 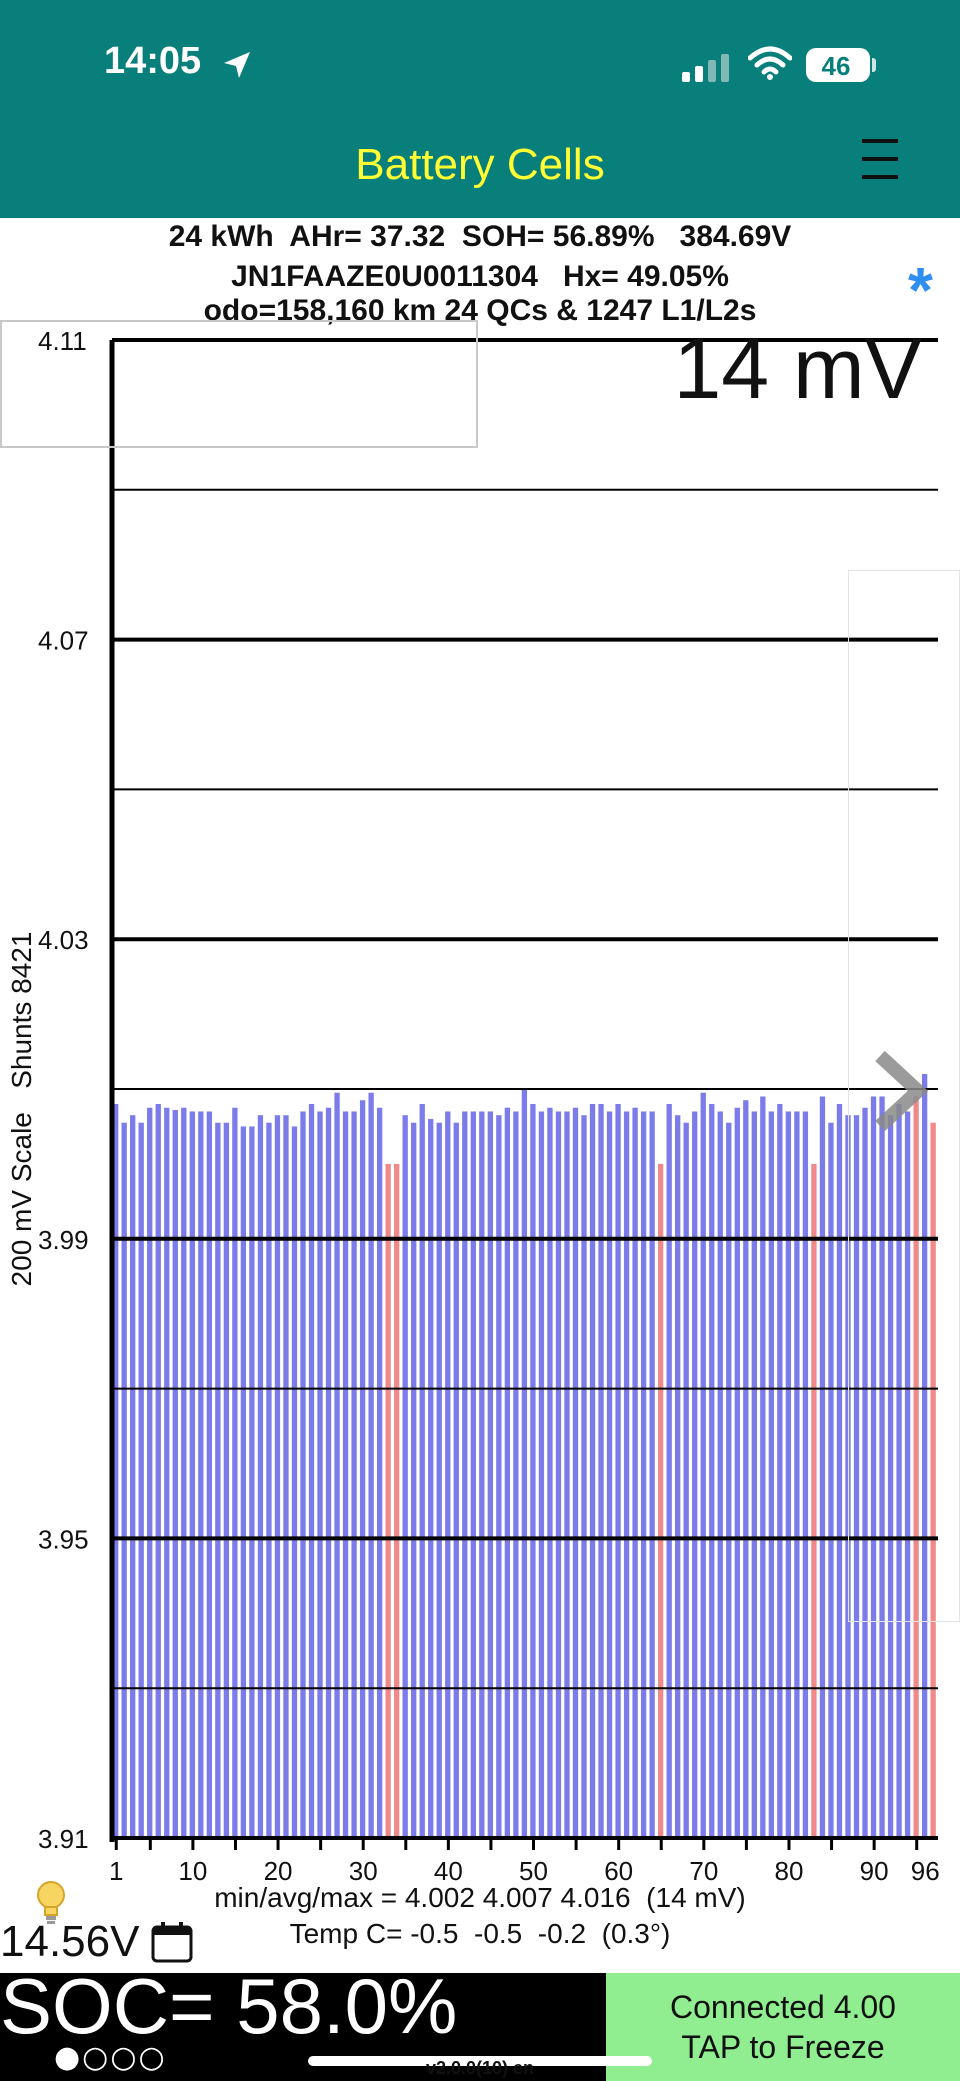 I want to click on aux-battery-voltage: 14.56V, so click(x=70, y=1941).